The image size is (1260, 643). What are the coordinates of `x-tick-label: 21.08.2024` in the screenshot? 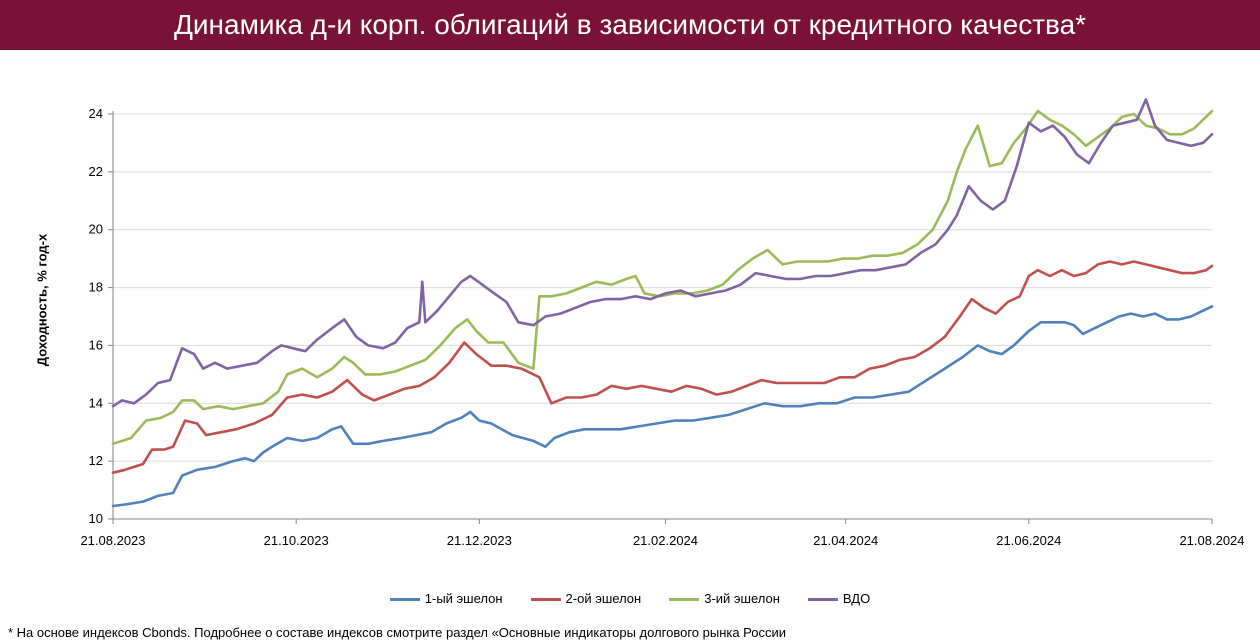 It's located at (1211, 540).